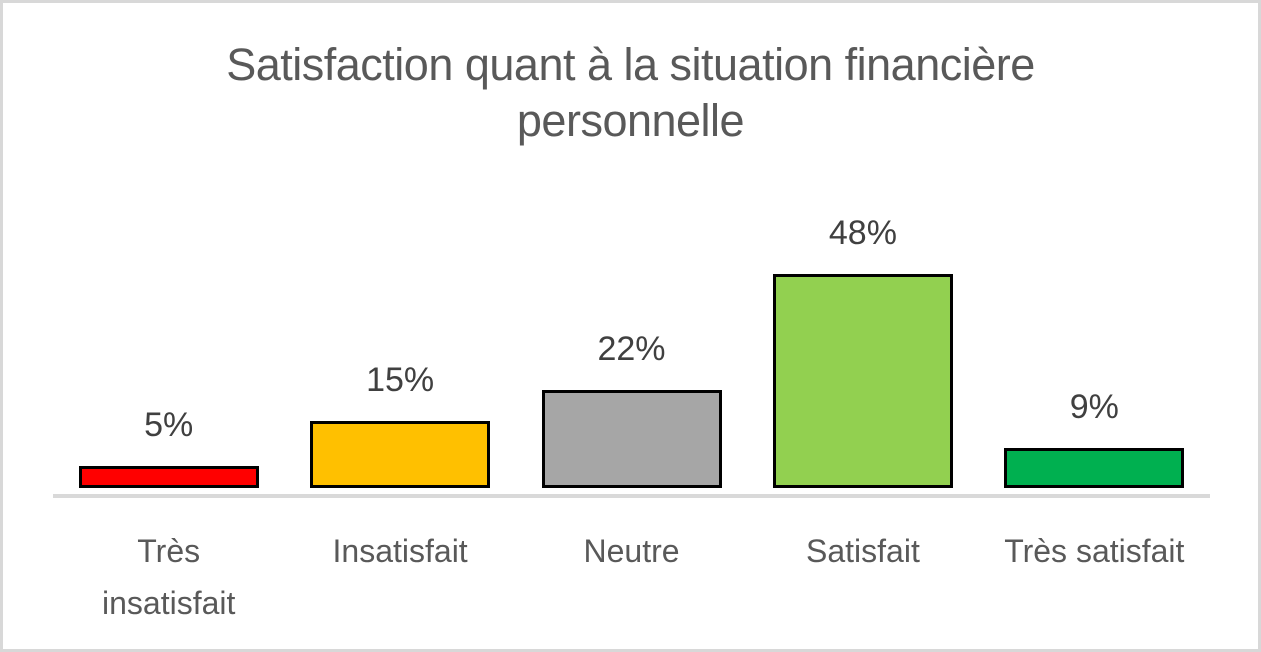 This screenshot has width=1261, height=652. Describe the element at coordinates (400, 454) in the screenshot. I see `bar-insatisfait` at that location.